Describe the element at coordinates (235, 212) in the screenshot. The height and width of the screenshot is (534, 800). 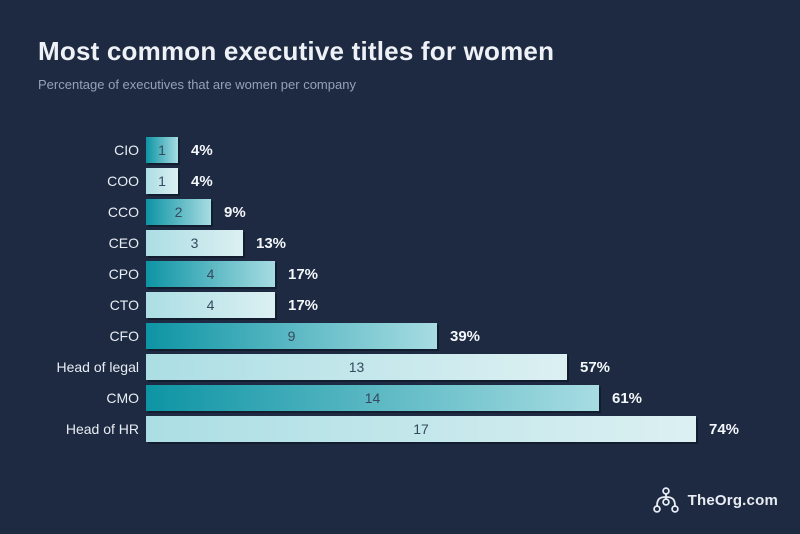
I see `percent-label: 9%` at that location.